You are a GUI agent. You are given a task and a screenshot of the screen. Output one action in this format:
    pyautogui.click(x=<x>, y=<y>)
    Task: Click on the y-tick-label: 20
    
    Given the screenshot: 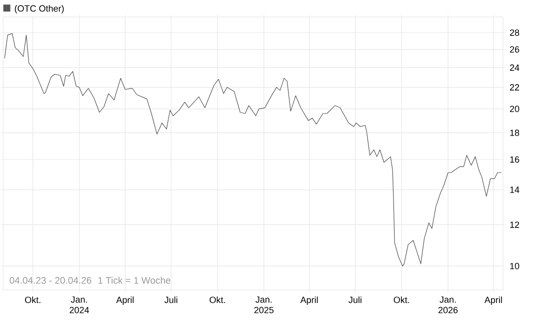 What is the action you would take?
    pyautogui.click(x=515, y=109)
    